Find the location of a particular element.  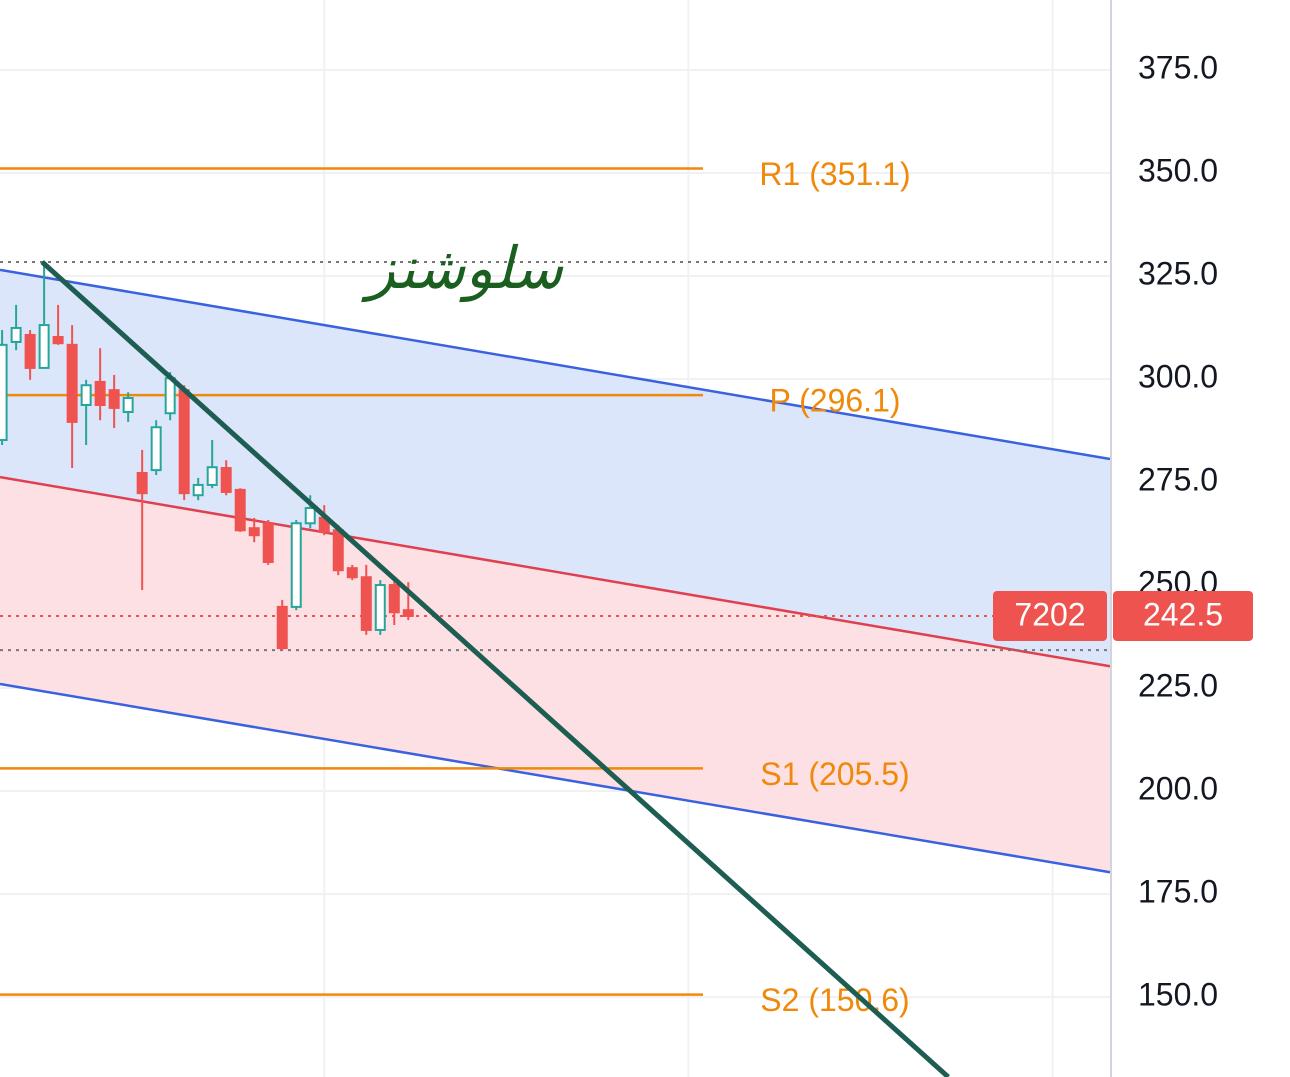

y-tick-label: 175.0 is located at coordinates (1178, 892).